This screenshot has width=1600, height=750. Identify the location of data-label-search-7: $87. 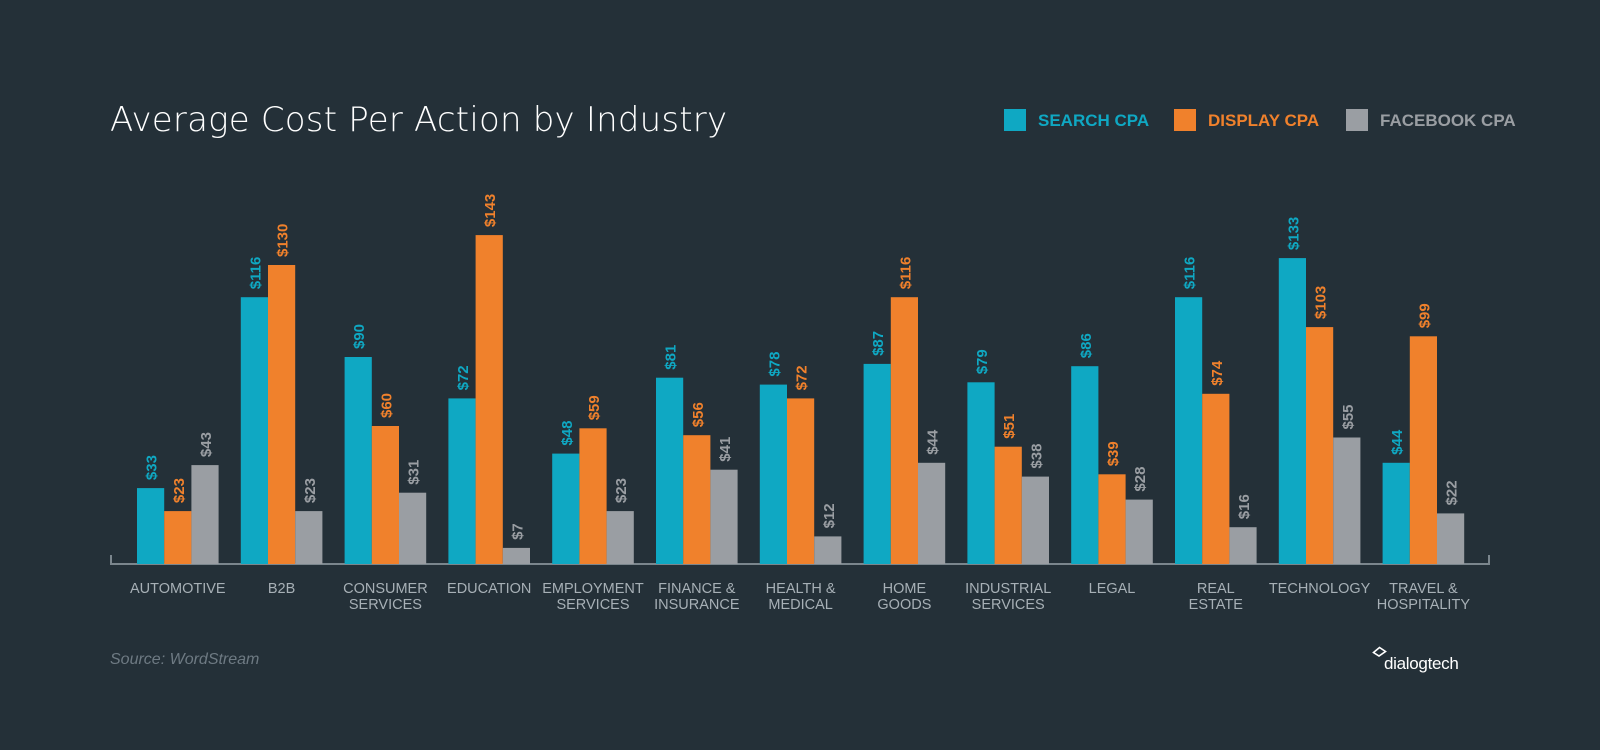
(878, 343).